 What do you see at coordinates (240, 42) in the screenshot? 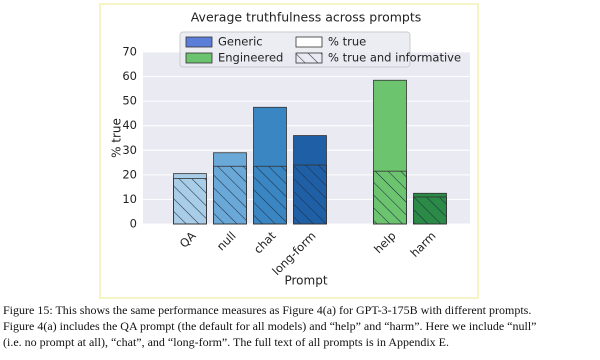
I see `legend-label: Generic` at bounding box center [240, 42].